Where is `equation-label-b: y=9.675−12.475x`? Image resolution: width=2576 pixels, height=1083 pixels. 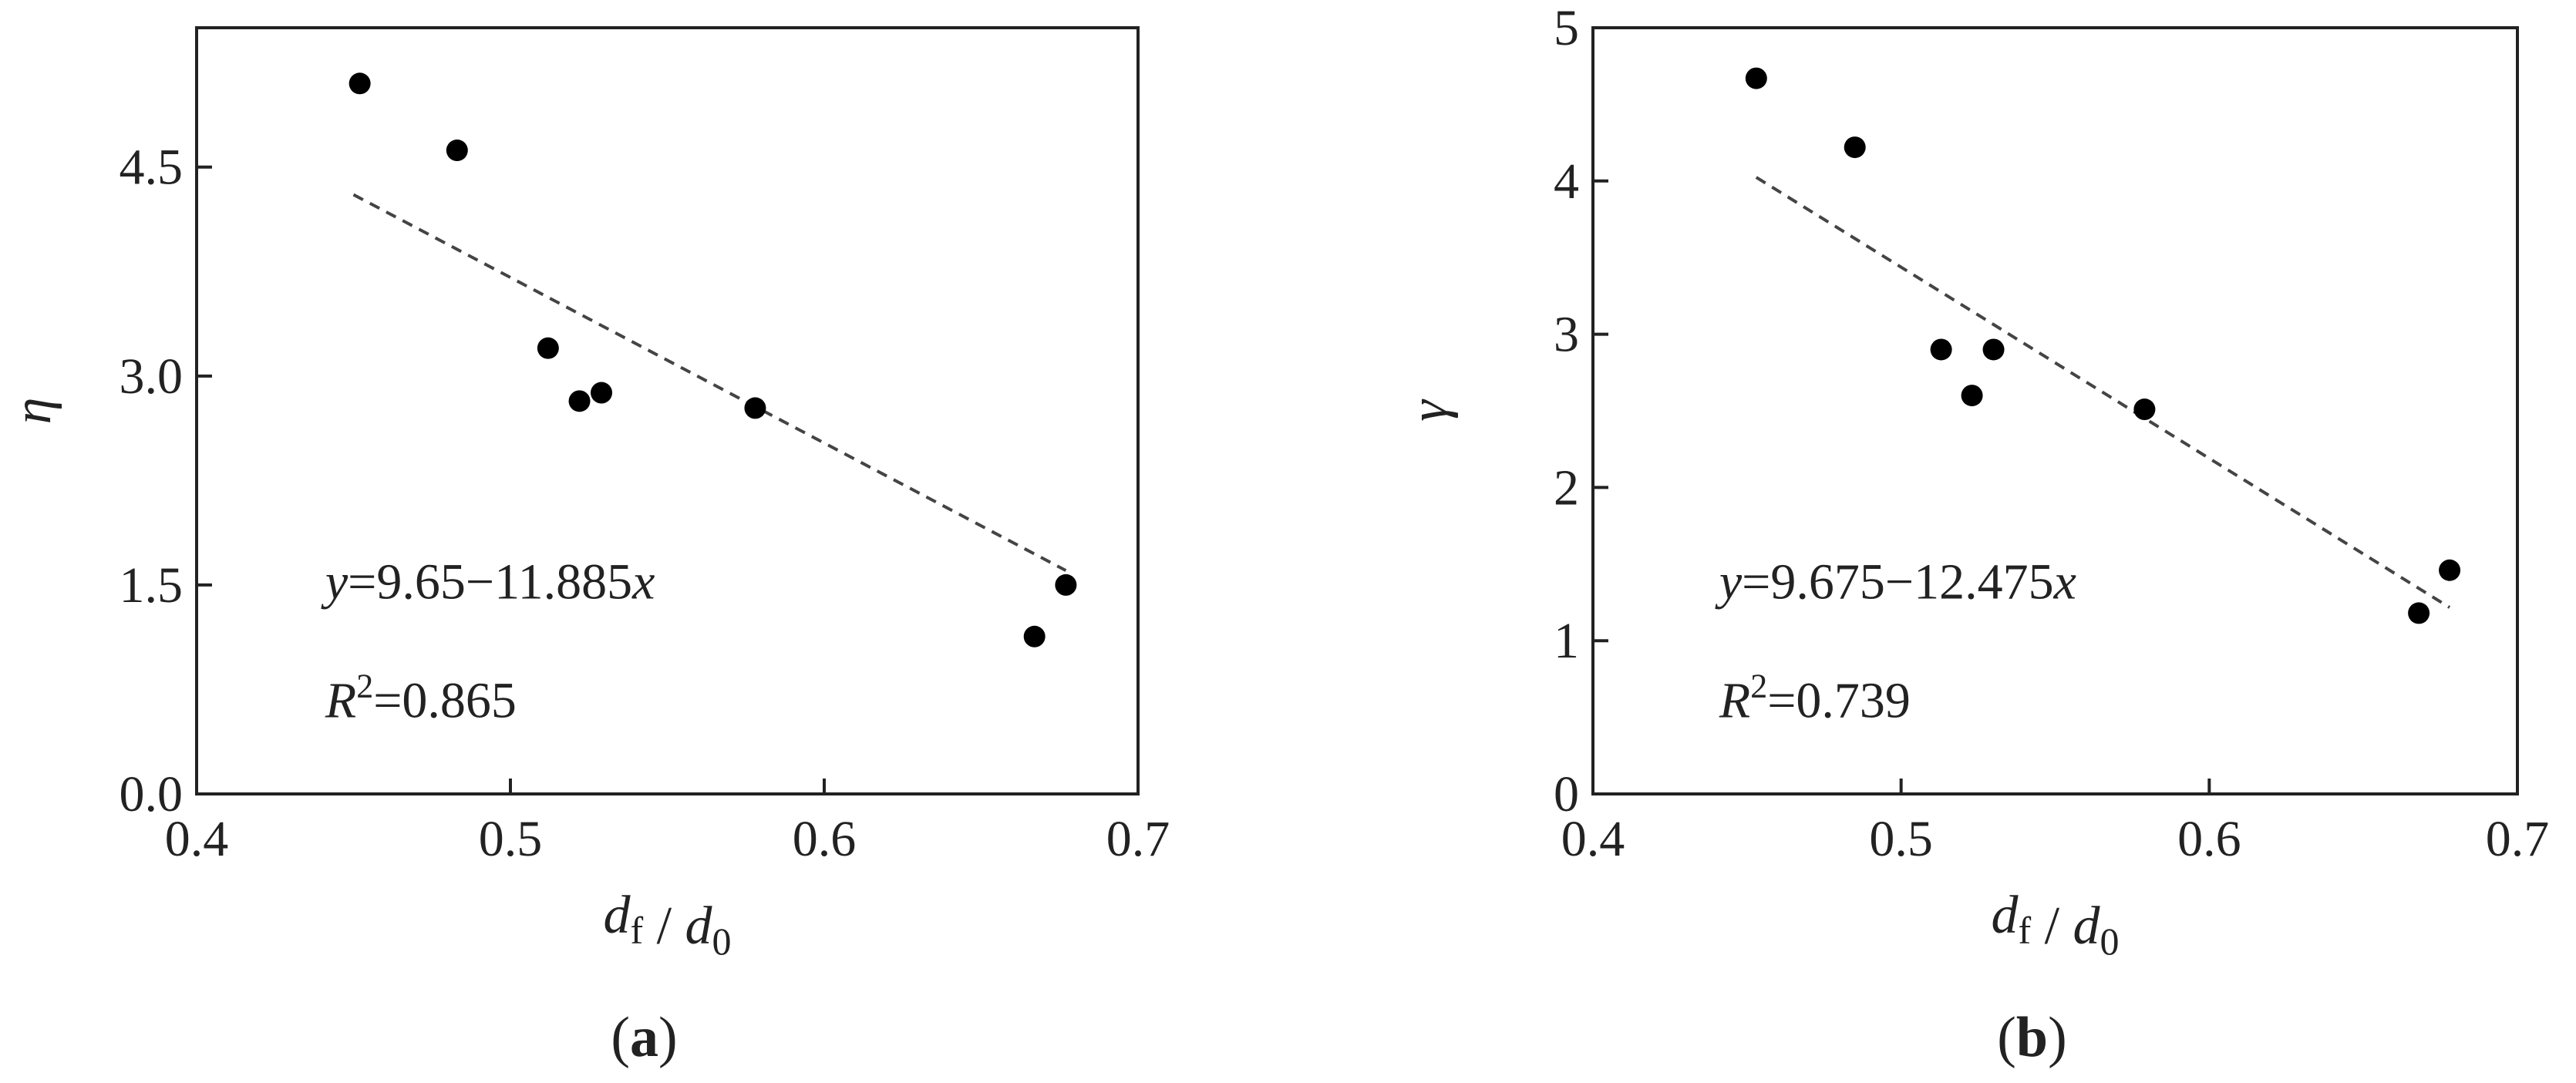 equation-label-b: y=9.675−12.475x is located at coordinates (1895, 582).